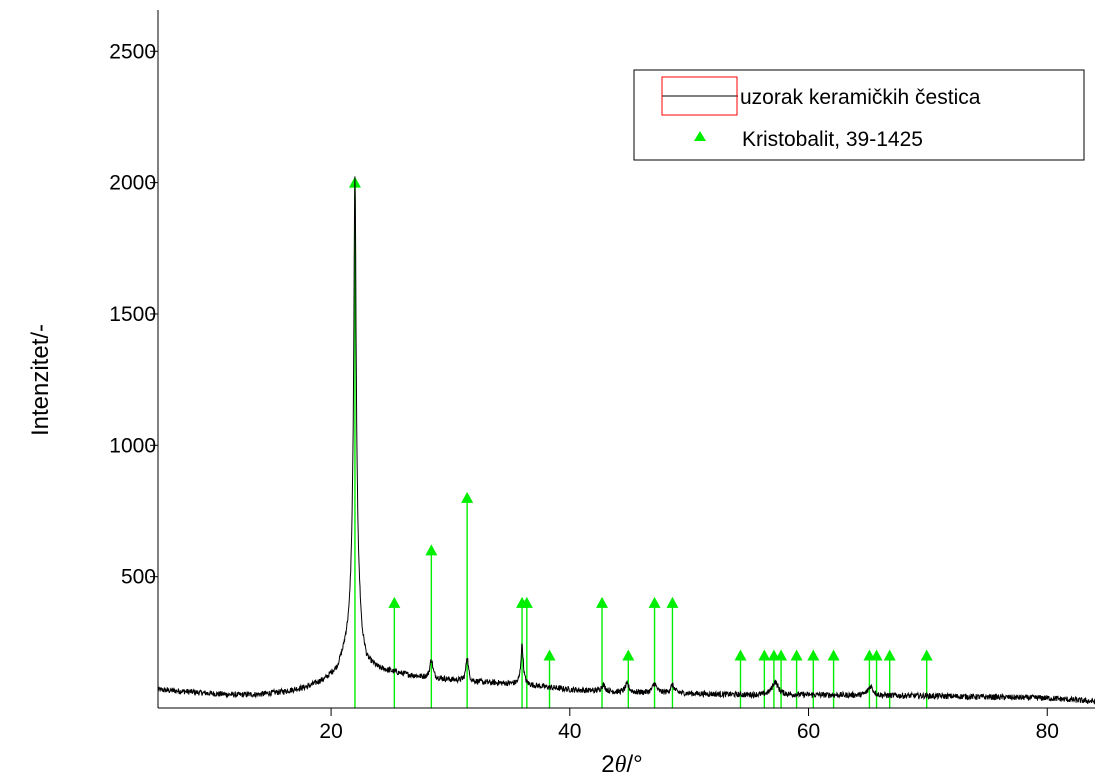 The height and width of the screenshot is (782, 1095). Describe the element at coordinates (569, 731) in the screenshot. I see `x-tick-label: 40` at that location.